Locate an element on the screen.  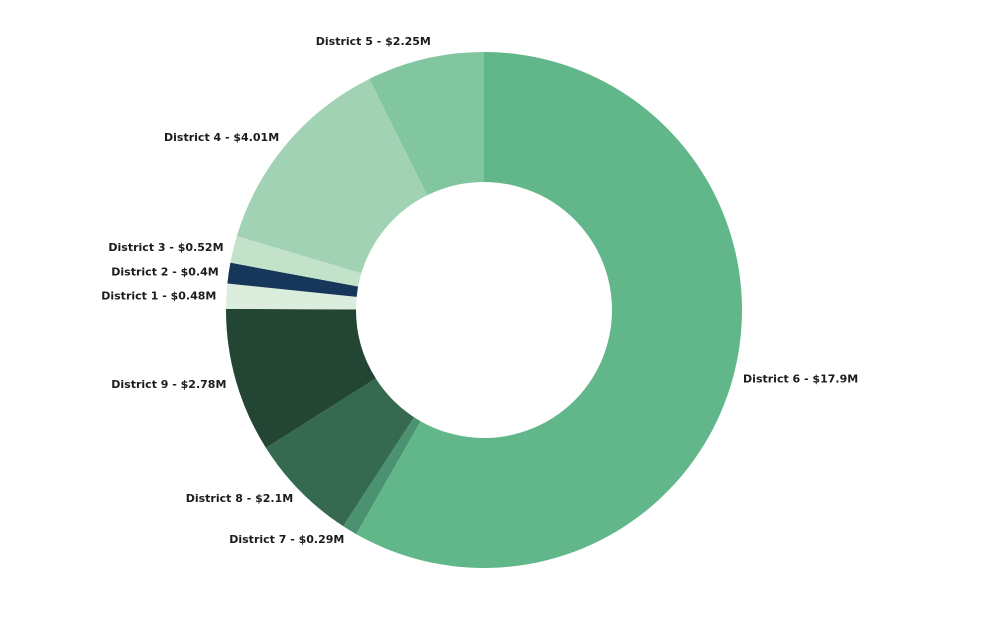
slice-label: District 4 - $4.01M is located at coordinates (221, 137).